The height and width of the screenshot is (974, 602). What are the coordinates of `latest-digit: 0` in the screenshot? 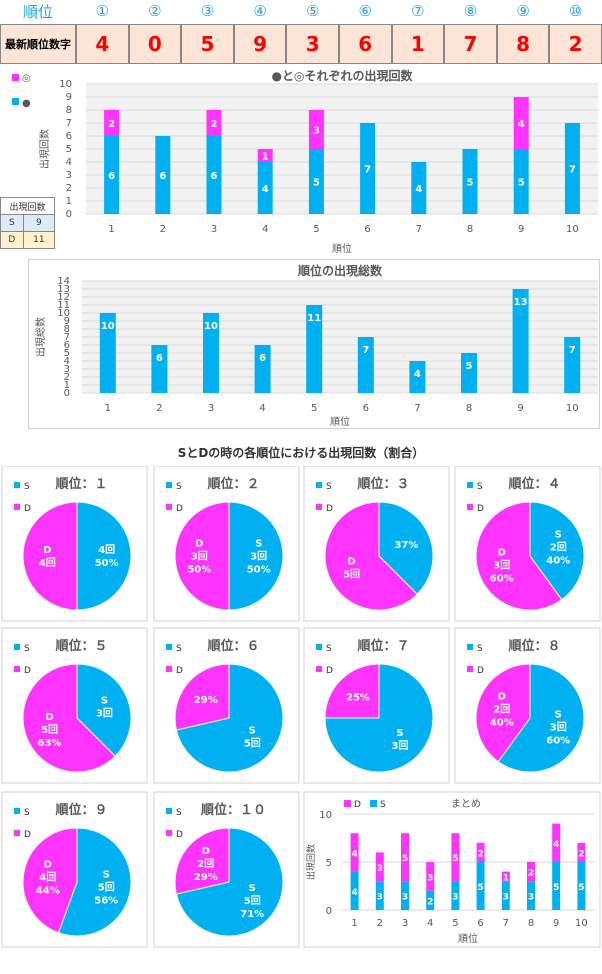 It's located at (155, 44).